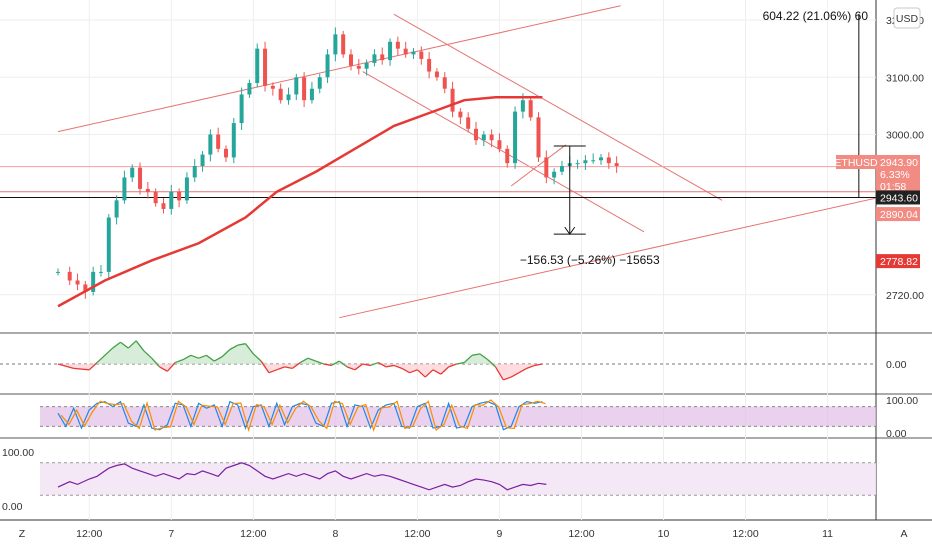 The width and height of the screenshot is (932, 550). Describe the element at coordinates (902, 401) in the screenshot. I see `indicator-2-tick: 100.00` at that location.